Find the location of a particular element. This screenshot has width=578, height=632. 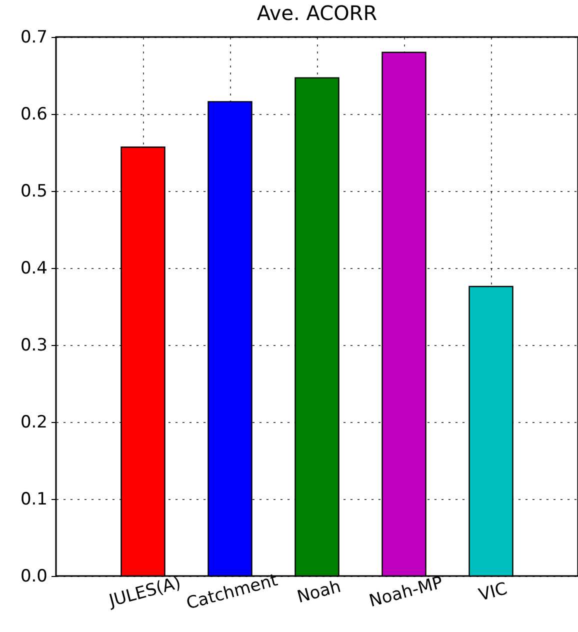

y-tick-label: 0.2 is located at coordinates (34, 422).